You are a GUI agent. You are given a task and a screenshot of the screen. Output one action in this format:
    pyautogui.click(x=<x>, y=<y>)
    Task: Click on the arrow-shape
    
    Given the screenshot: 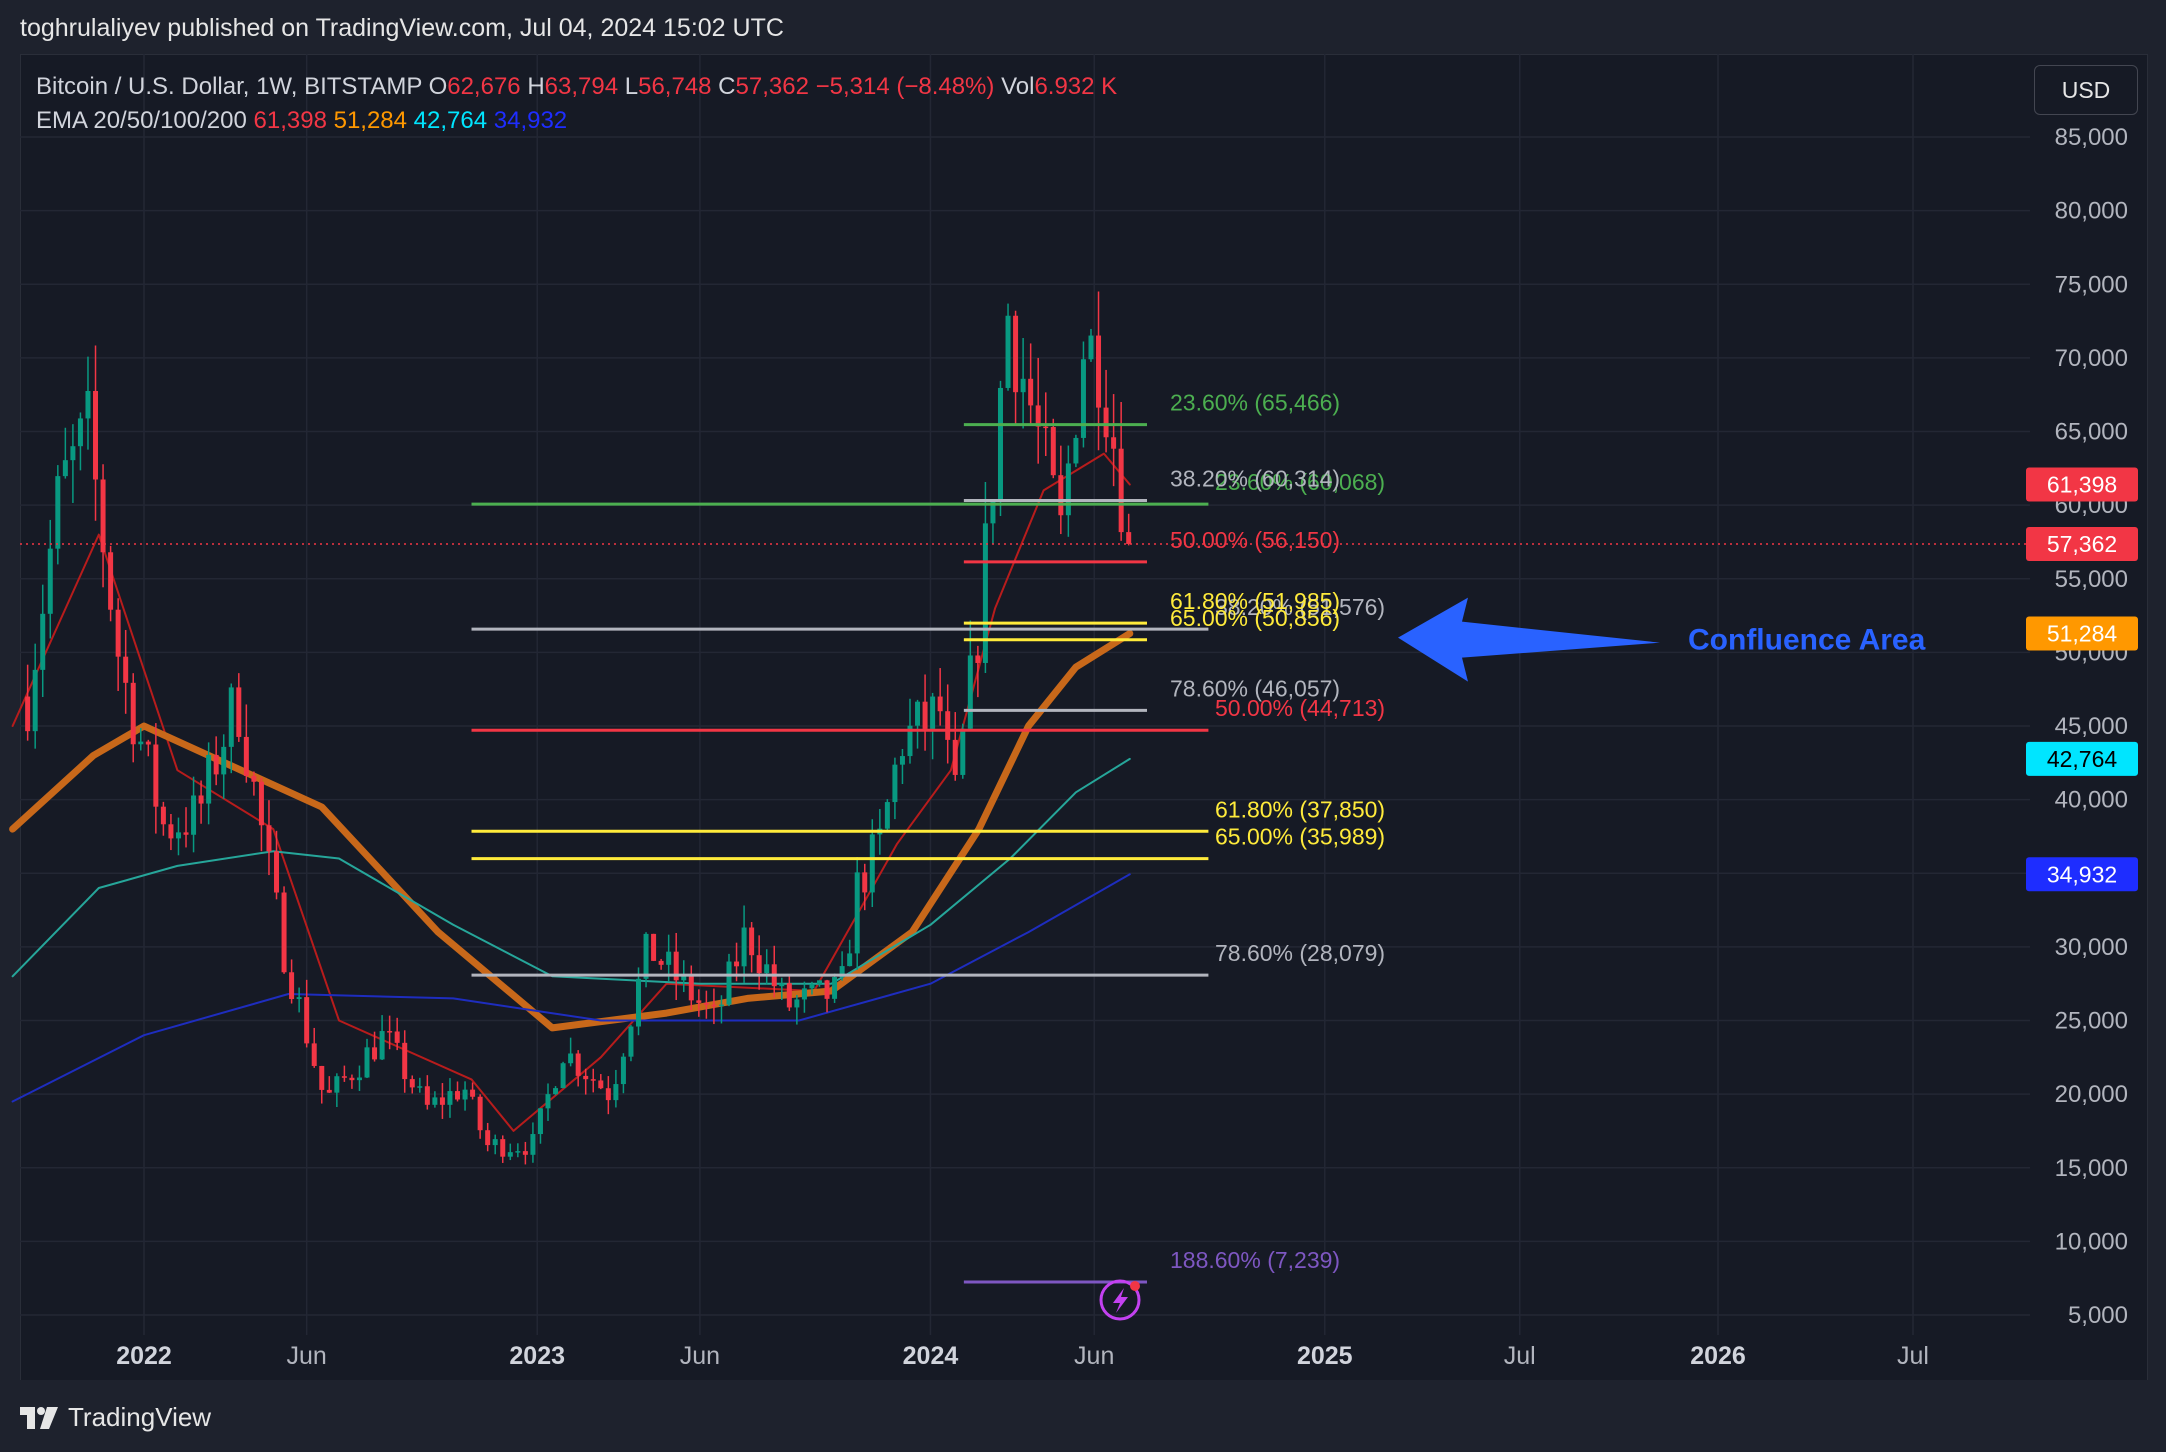 What is the action you would take?
    pyautogui.click(x=1529, y=639)
    